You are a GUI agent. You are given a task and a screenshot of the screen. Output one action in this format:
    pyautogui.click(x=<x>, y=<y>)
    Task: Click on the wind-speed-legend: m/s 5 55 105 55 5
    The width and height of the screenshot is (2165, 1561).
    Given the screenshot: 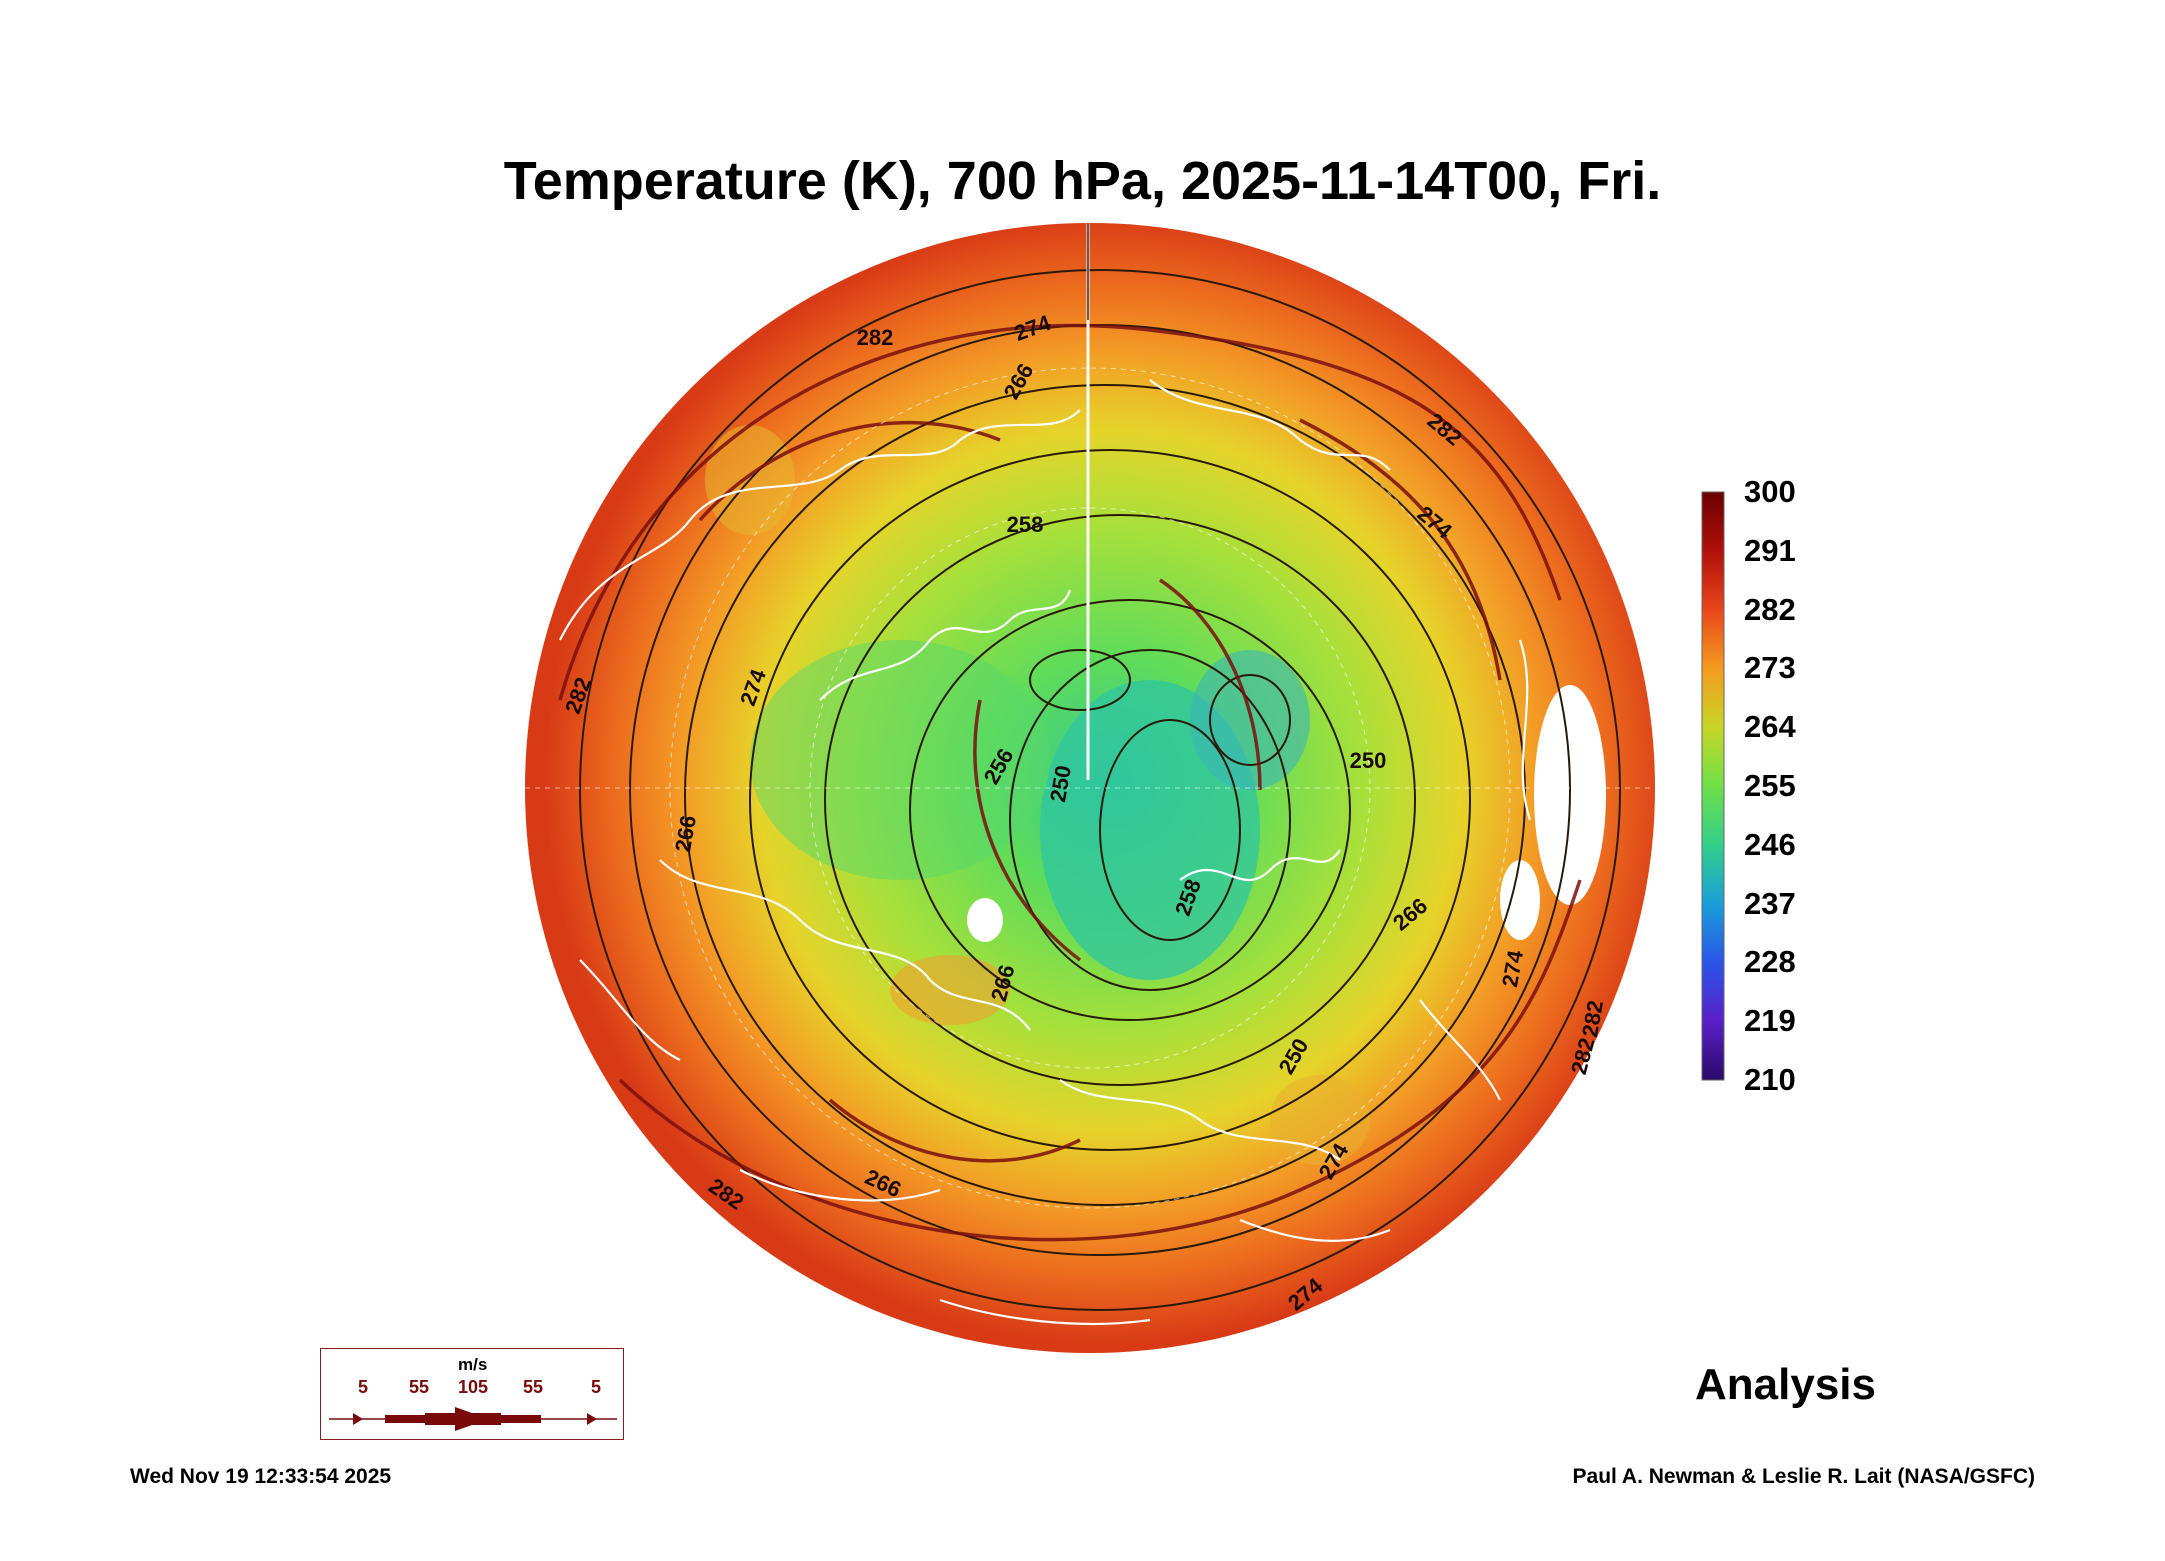 What is the action you would take?
    pyautogui.click(x=472, y=1394)
    